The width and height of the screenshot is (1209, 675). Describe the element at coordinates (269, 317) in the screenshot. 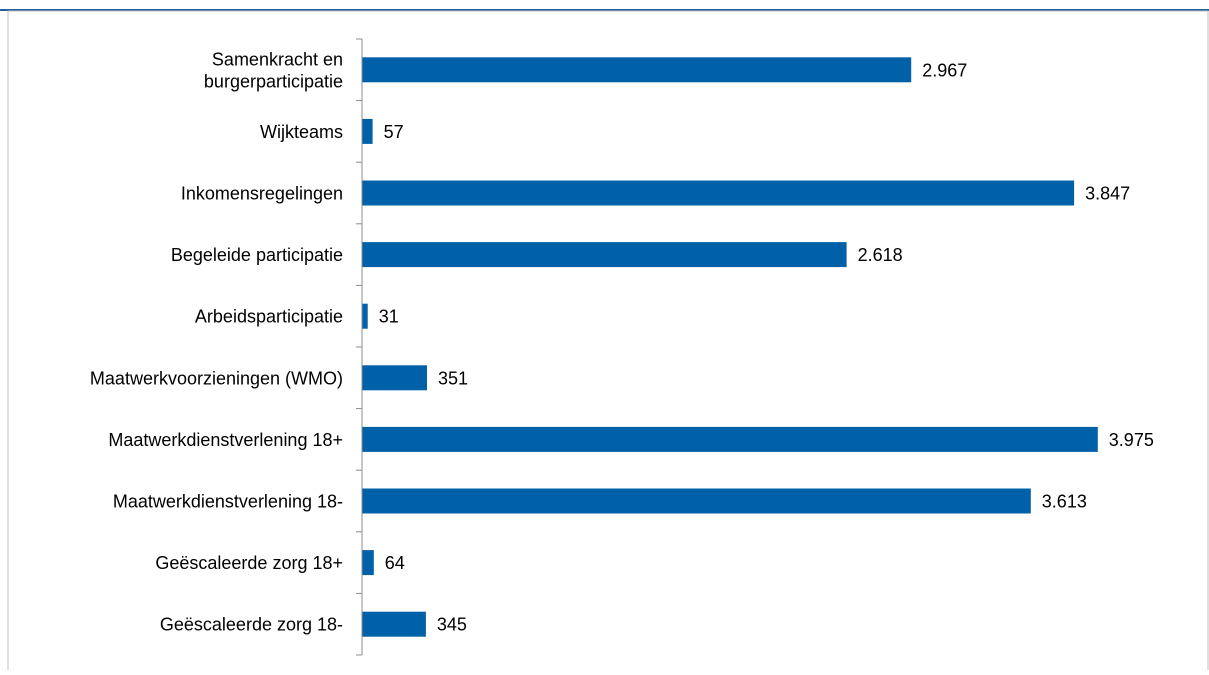

I see `category-label-arbeidsparticipatie: Arbeidsparticipatie` at that location.